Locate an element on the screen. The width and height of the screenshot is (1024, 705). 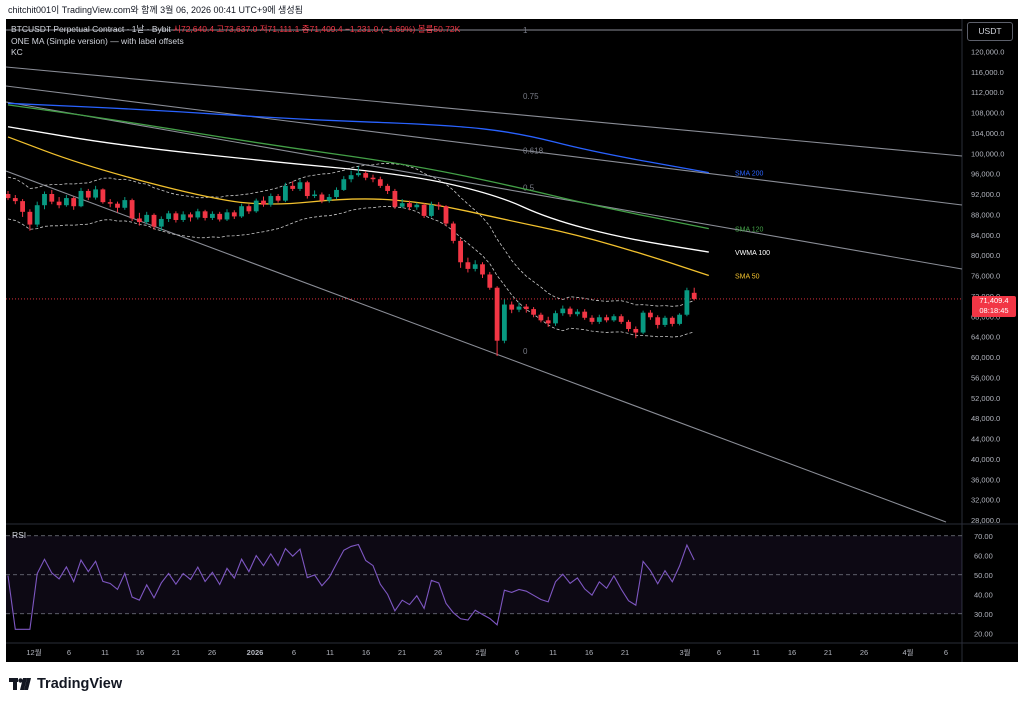
price-tick-label: 100,000.0 is located at coordinates (987, 153).